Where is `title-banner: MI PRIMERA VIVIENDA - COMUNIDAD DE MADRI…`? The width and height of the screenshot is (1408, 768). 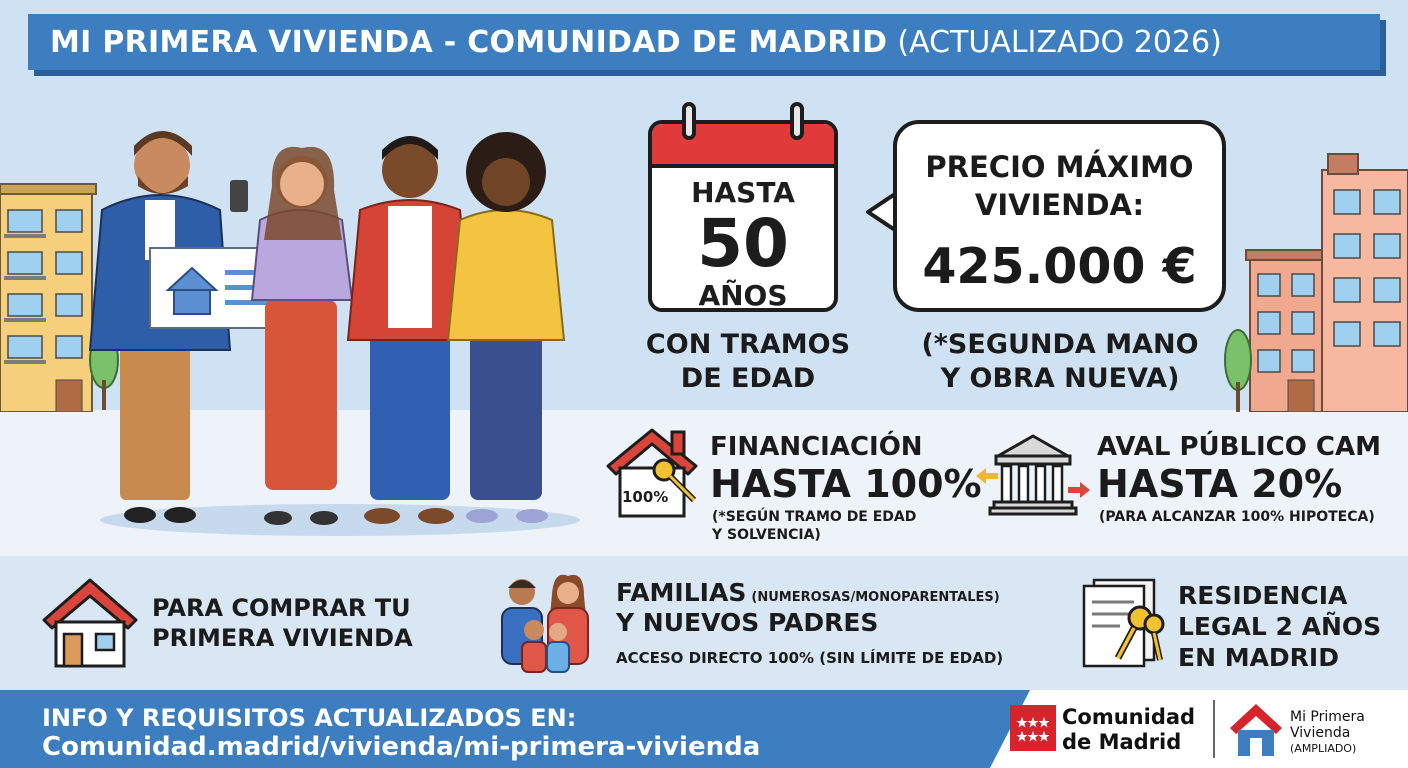 title-banner: MI PRIMERA VIVIENDA - COMUNIDAD DE MADRI… is located at coordinates (704, 42).